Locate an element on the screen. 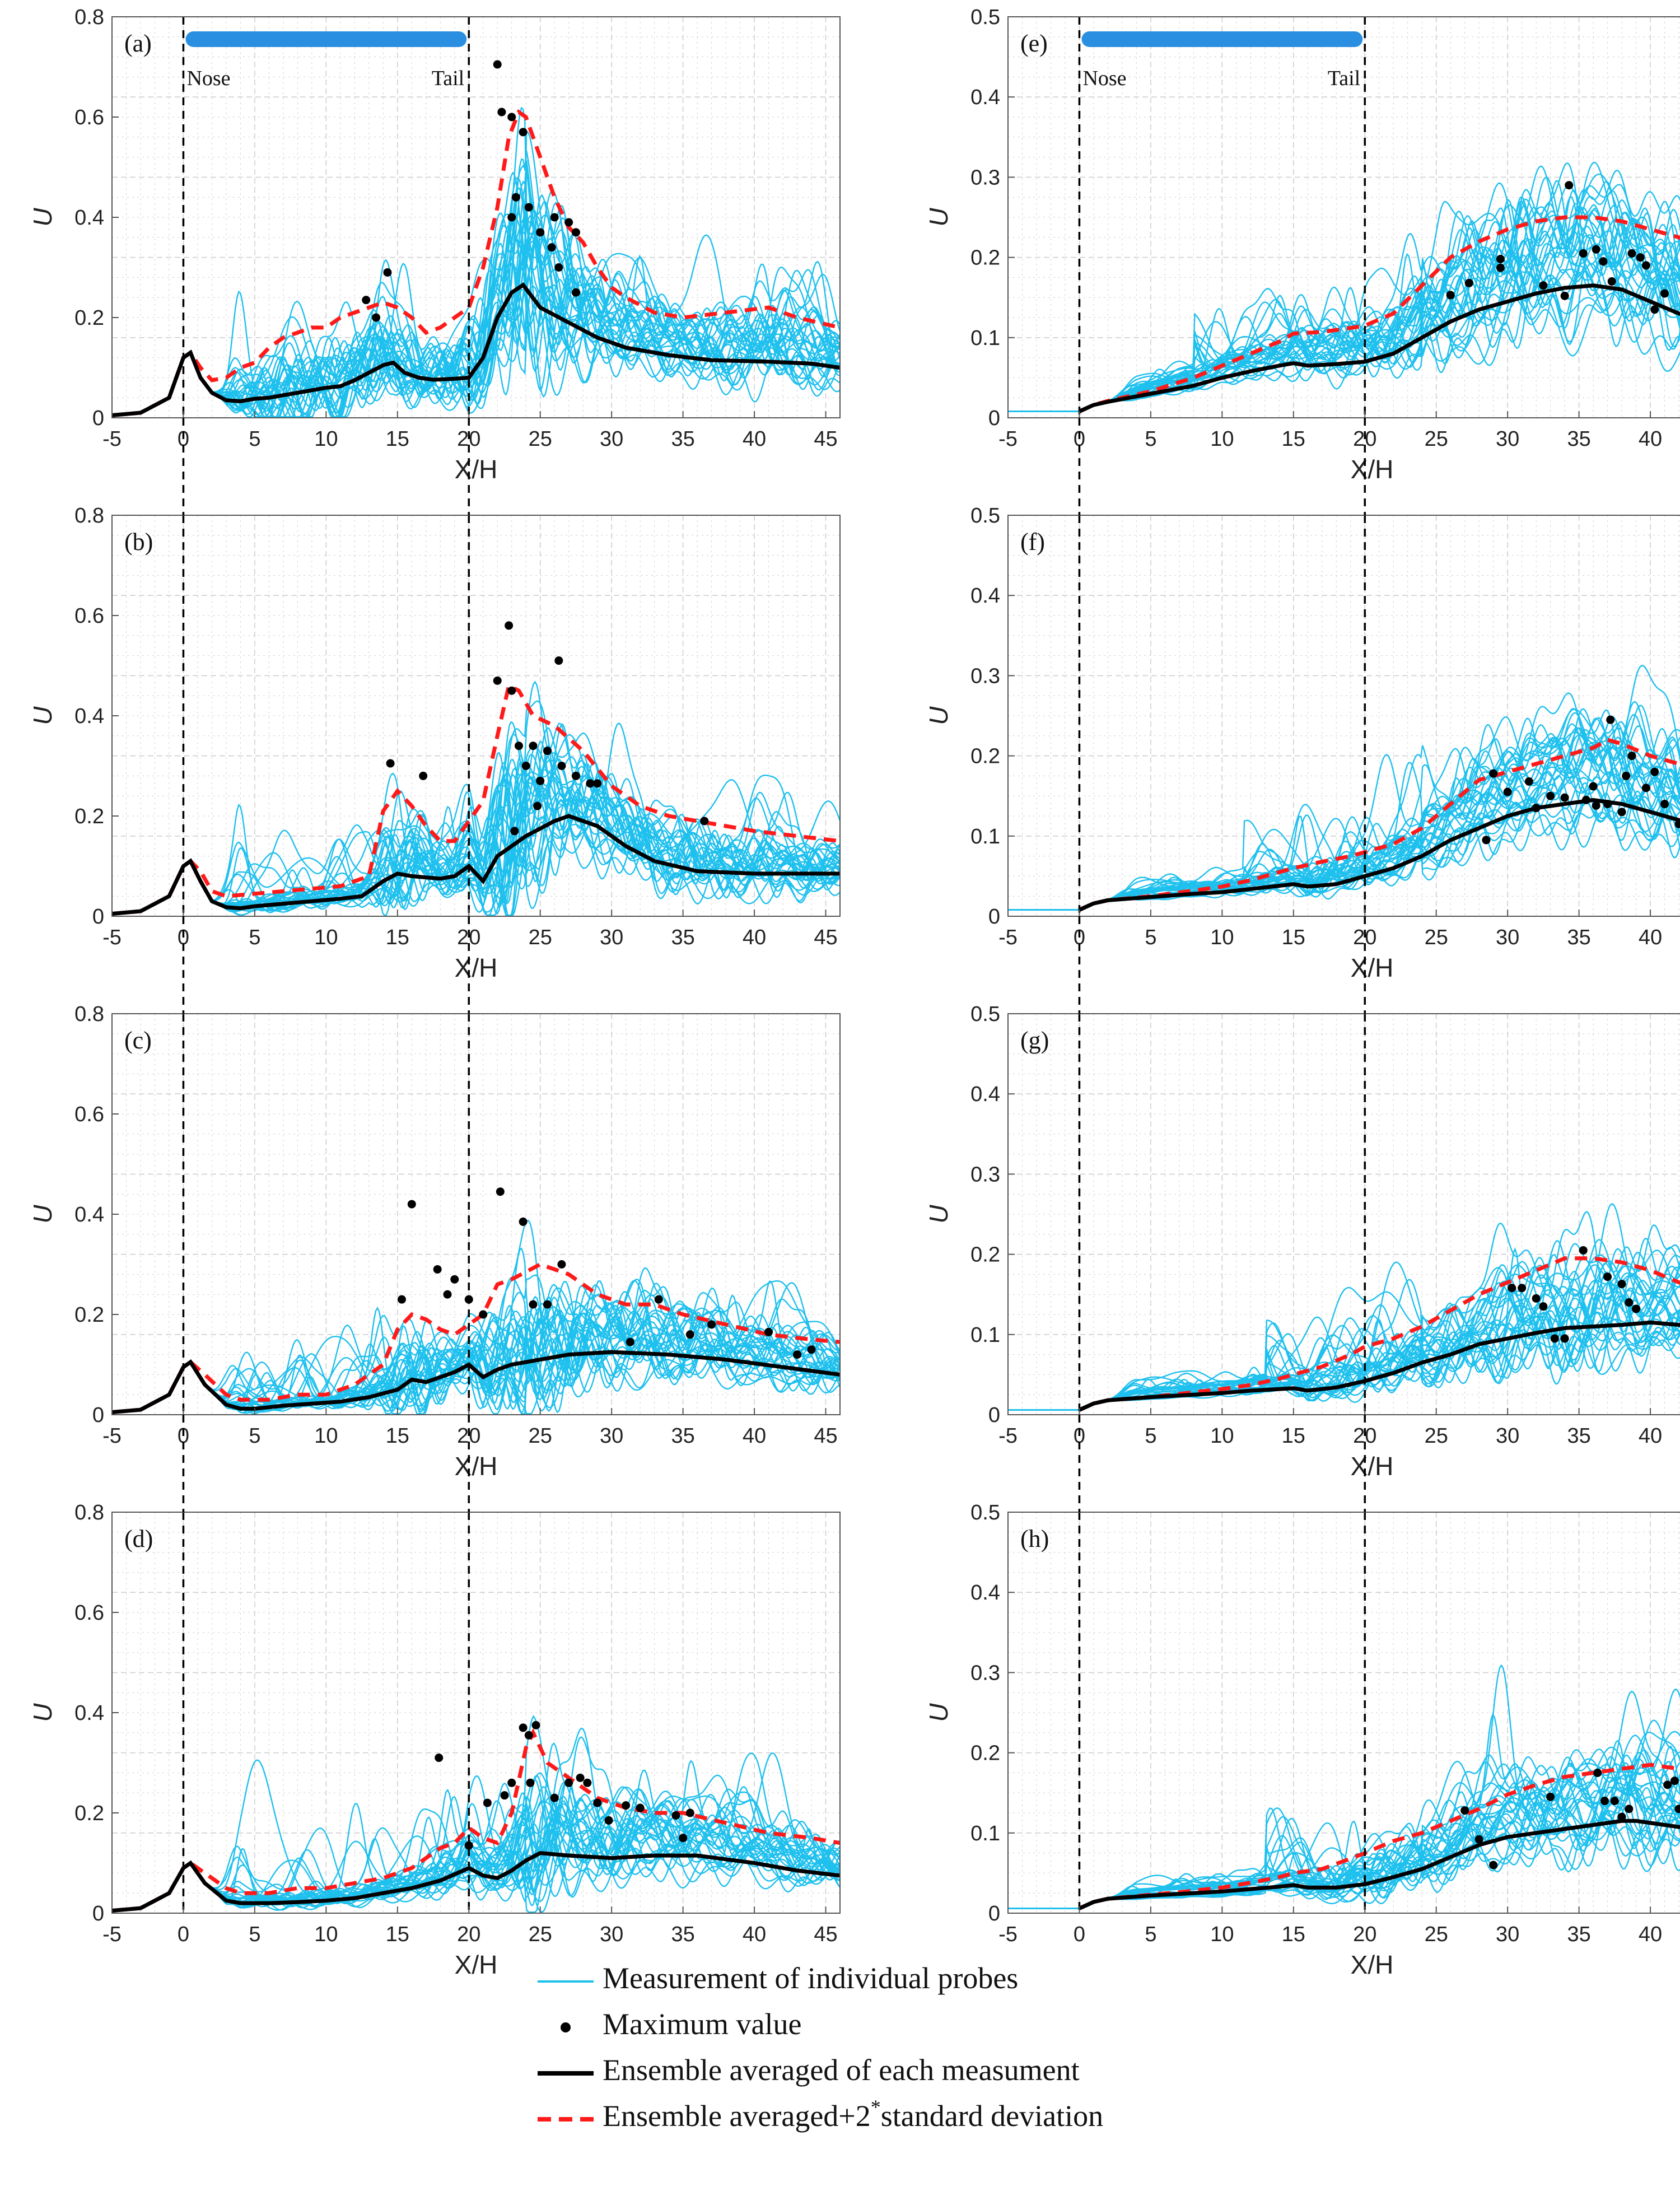 This screenshot has height=2210, width=1680. panel-label: (d) is located at coordinates (139, 1539).